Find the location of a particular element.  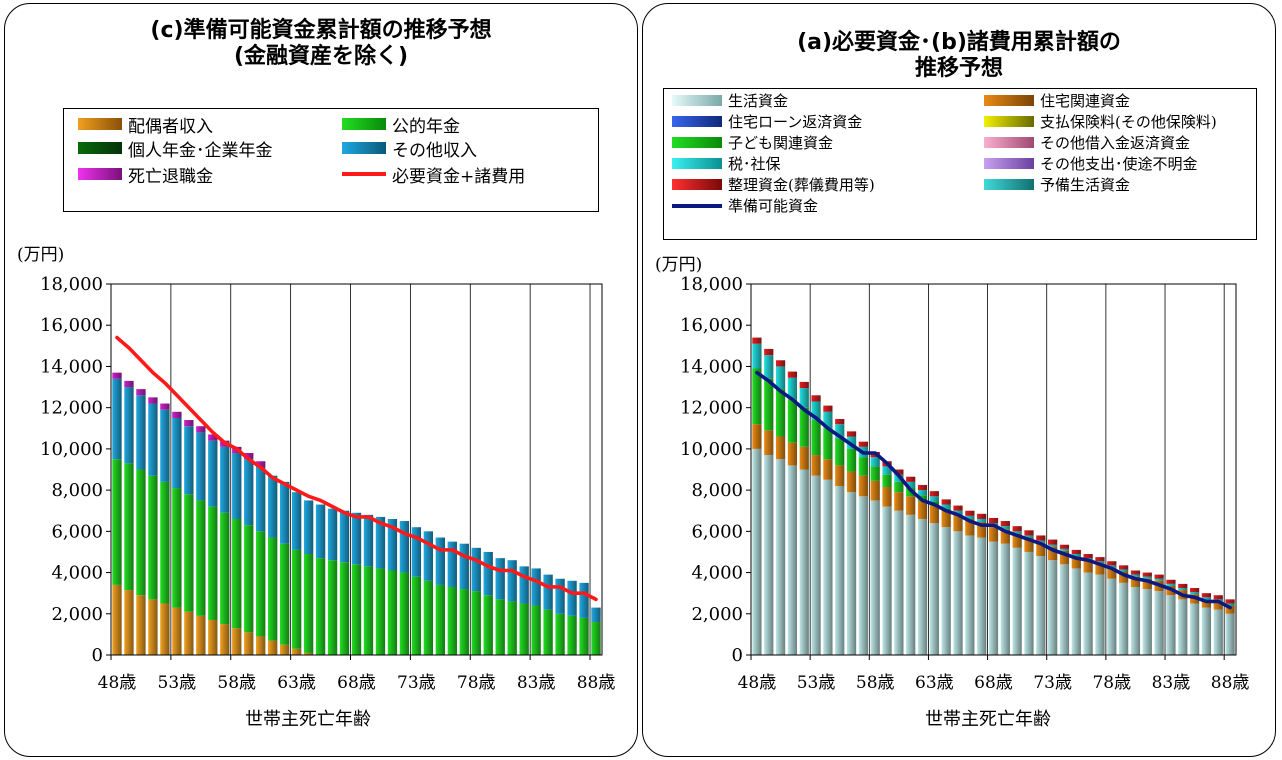

x-tick-label: 73歳 is located at coordinates (416, 683).